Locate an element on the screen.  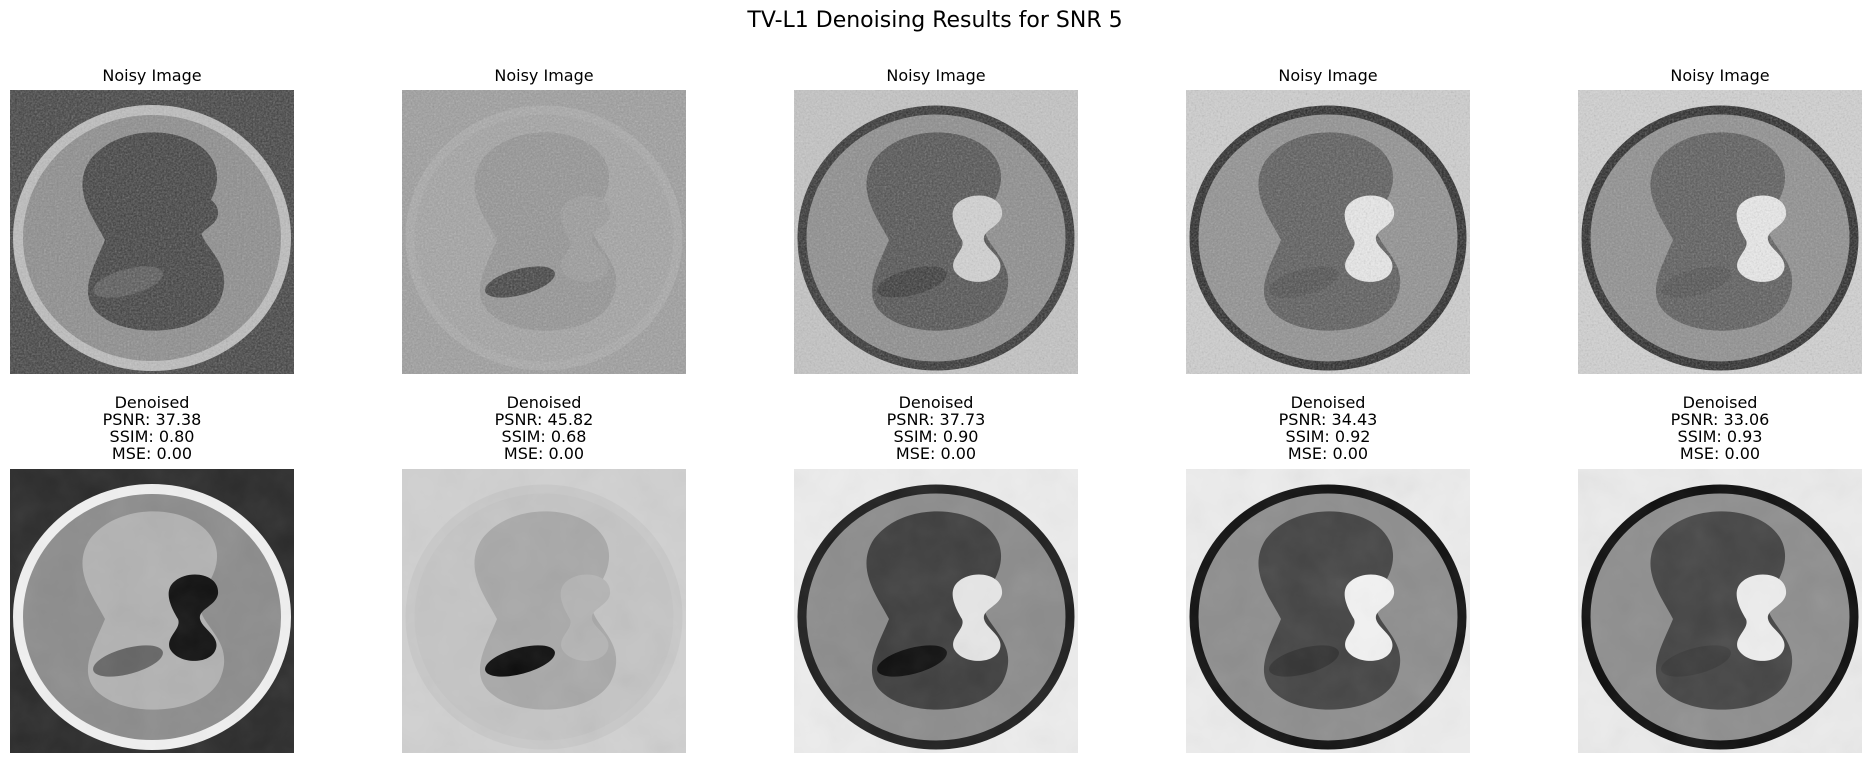
psnr-label: PSNR: 45.82 is located at coordinates (544, 419).